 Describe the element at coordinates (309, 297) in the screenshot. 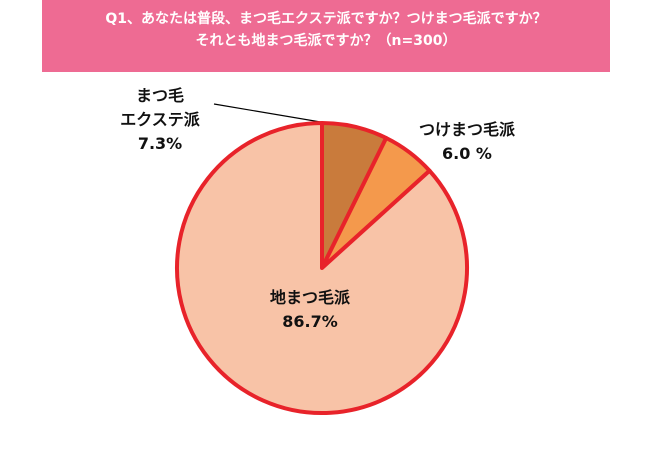

I see `slice-label: 地まつ毛派` at that location.